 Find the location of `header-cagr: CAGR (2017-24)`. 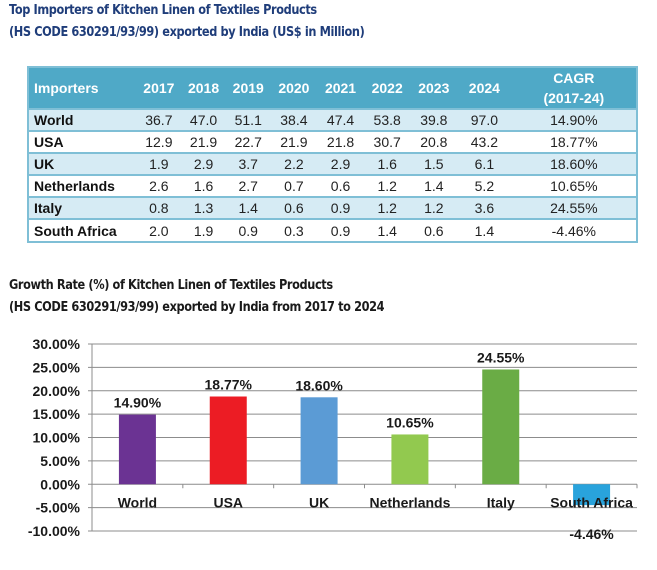

header-cagr: CAGR (2017-24) is located at coordinates (574, 88).